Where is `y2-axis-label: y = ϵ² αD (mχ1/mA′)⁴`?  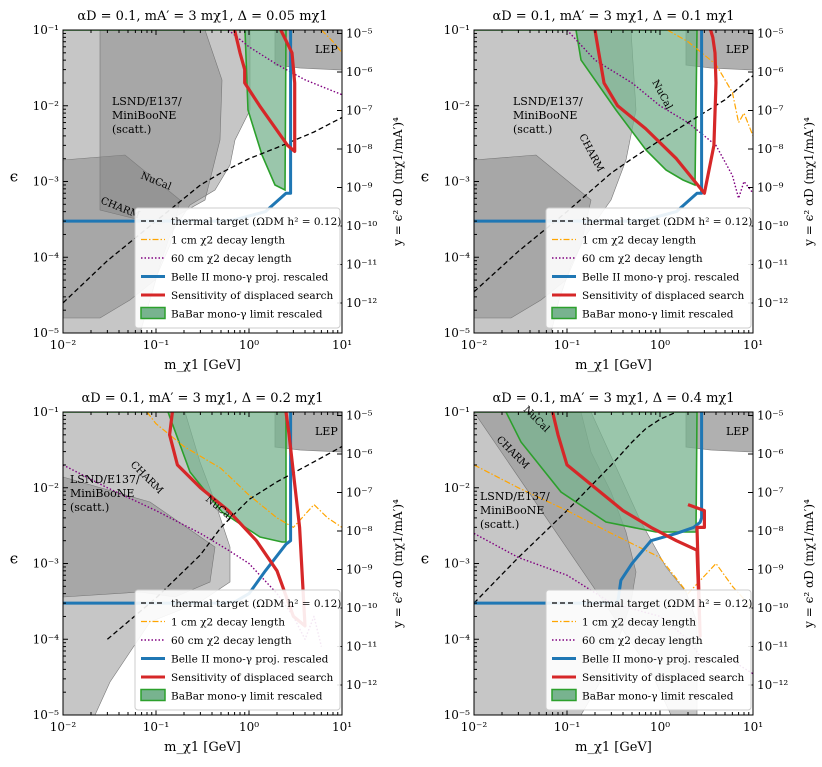 y2-axis-label: y = ϵ² αD (mχ1/mA′)⁴ is located at coordinates (398, 182).